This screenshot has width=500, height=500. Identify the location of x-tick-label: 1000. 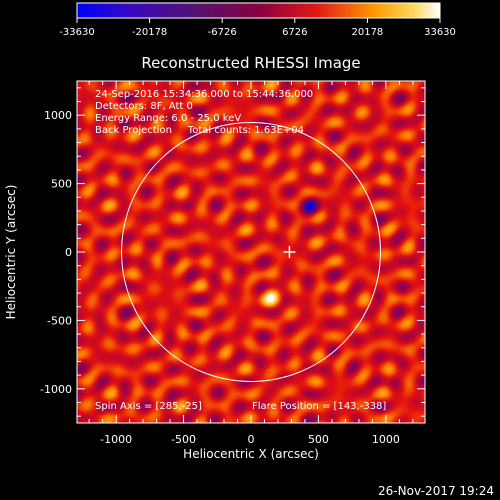
(386, 439).